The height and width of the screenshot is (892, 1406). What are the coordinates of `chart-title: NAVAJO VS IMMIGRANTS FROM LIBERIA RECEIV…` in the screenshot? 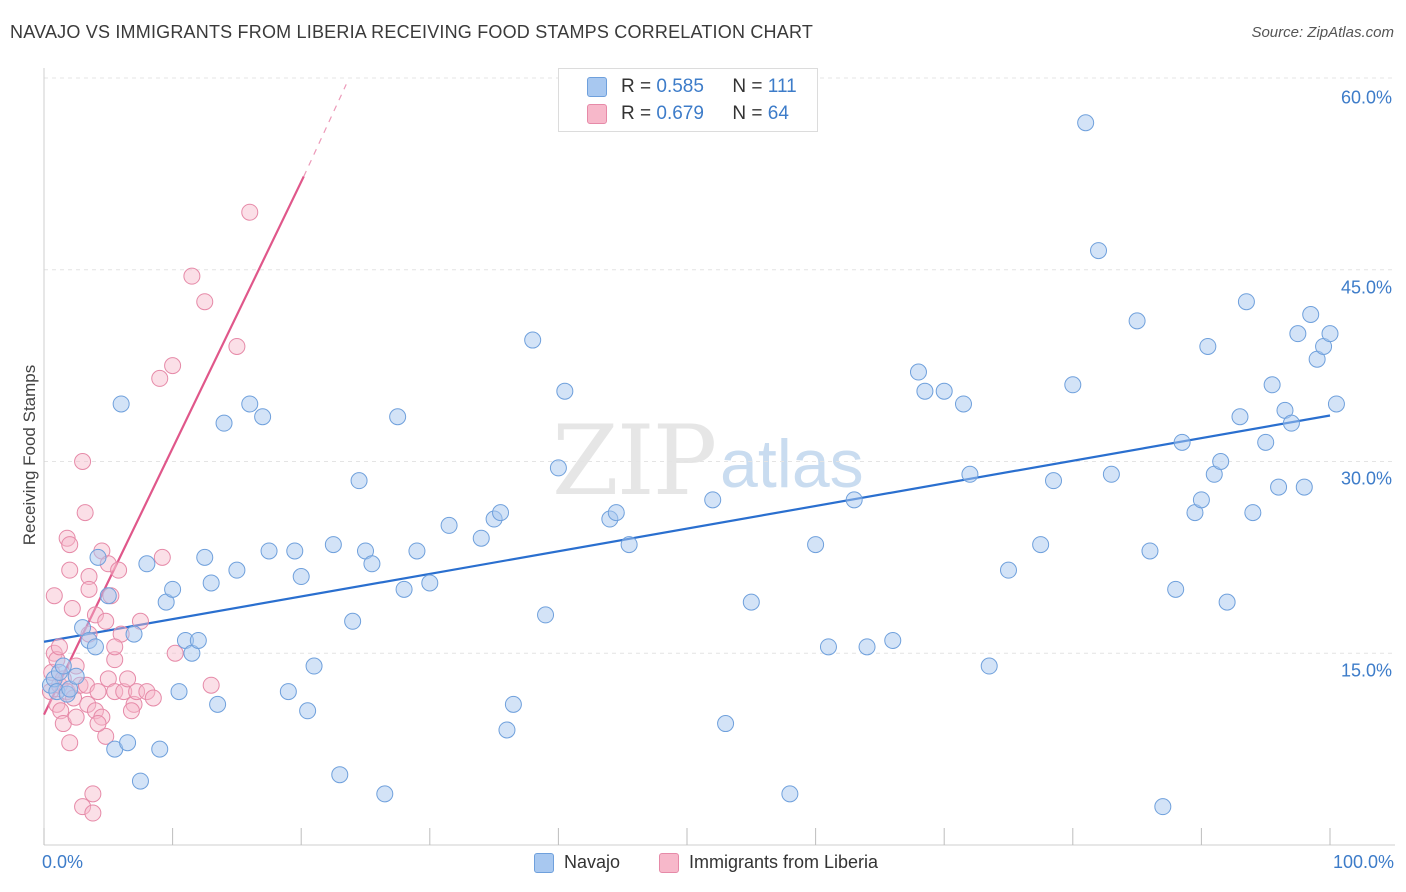 It's located at (412, 32).